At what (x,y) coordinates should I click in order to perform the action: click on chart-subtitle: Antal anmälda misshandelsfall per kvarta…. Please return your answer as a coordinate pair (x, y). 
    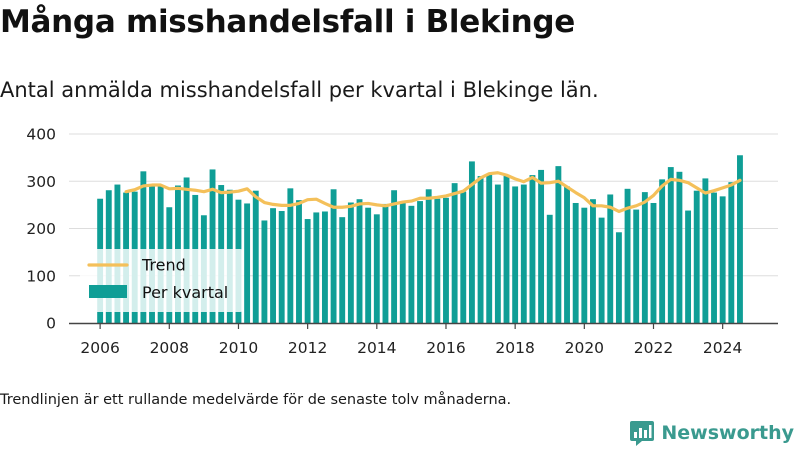
    Looking at the image, I should click on (299, 90).